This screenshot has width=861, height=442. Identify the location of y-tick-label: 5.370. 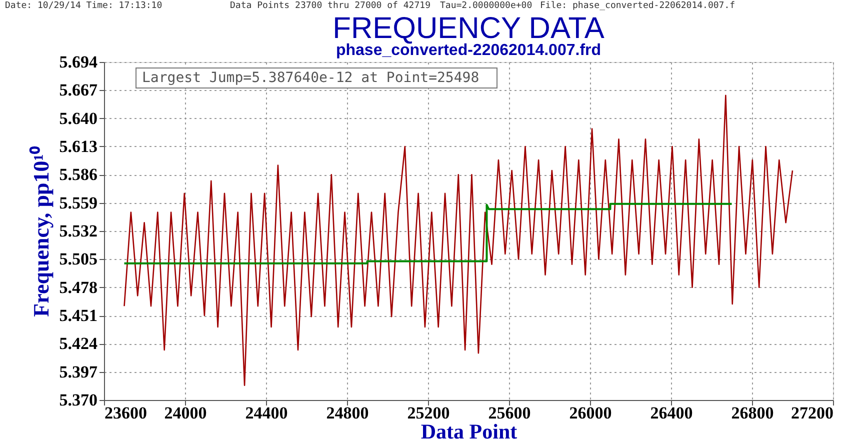
(78, 400).